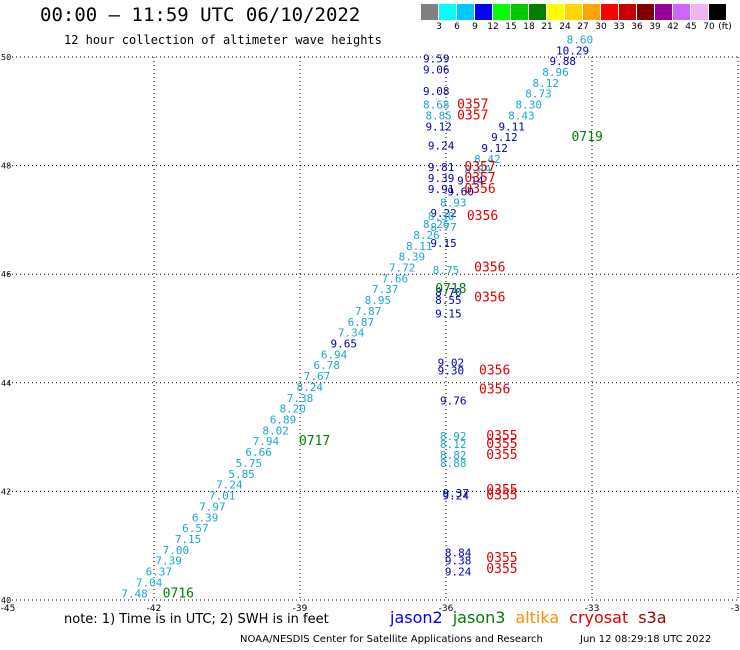 Image resolution: width=740 pixels, height=650 pixels. I want to click on x-tick-label: -30, so click(735, 609).